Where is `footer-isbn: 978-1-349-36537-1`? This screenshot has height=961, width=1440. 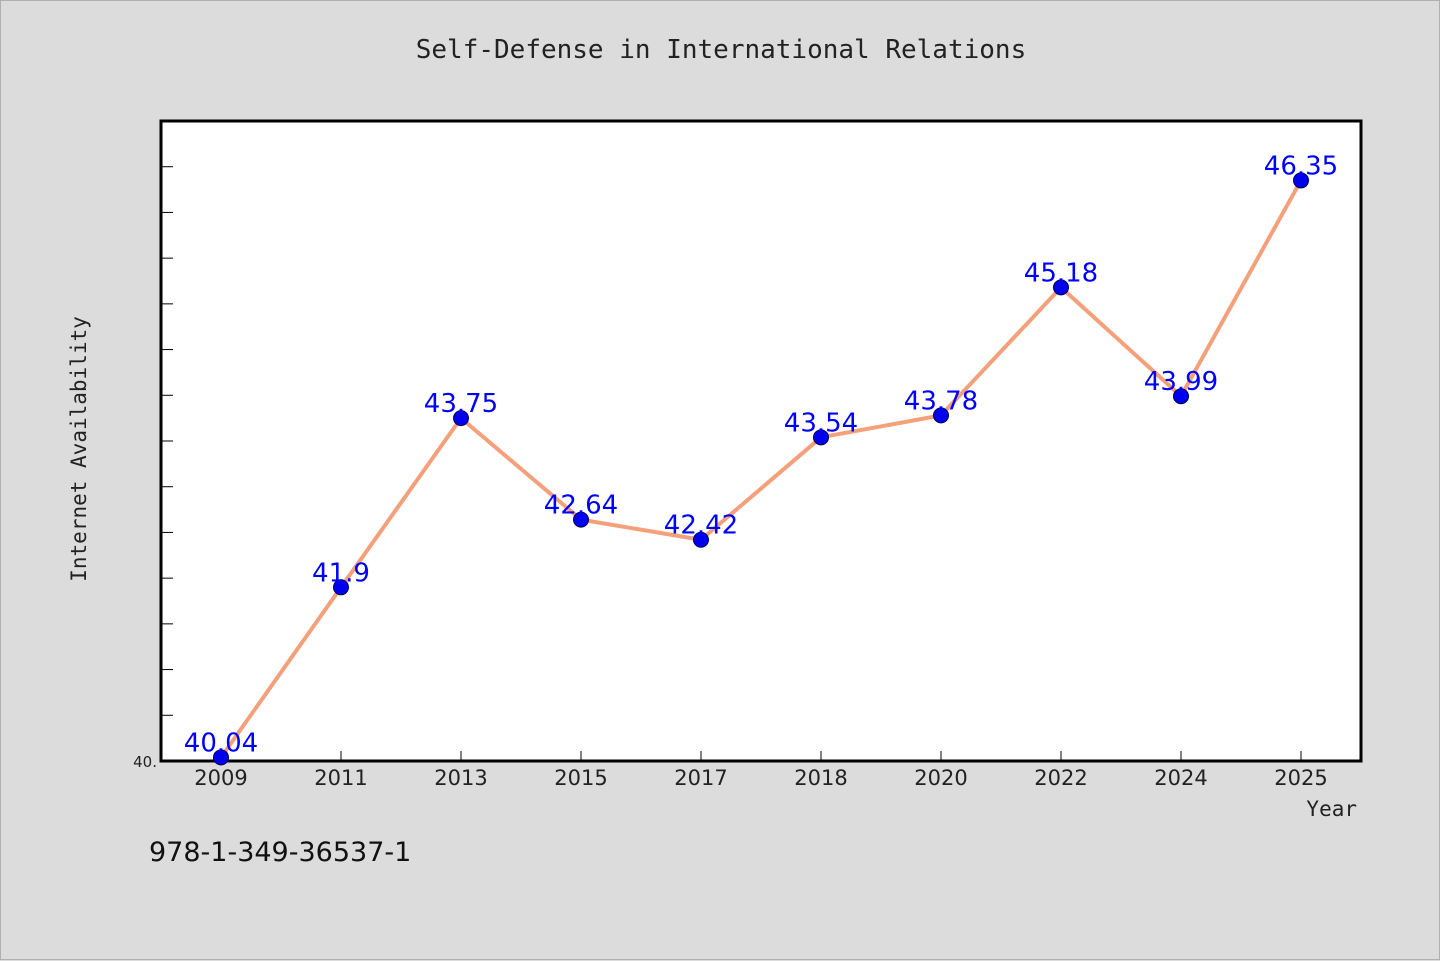 footer-isbn: 978-1-349-36537-1 is located at coordinates (280, 852).